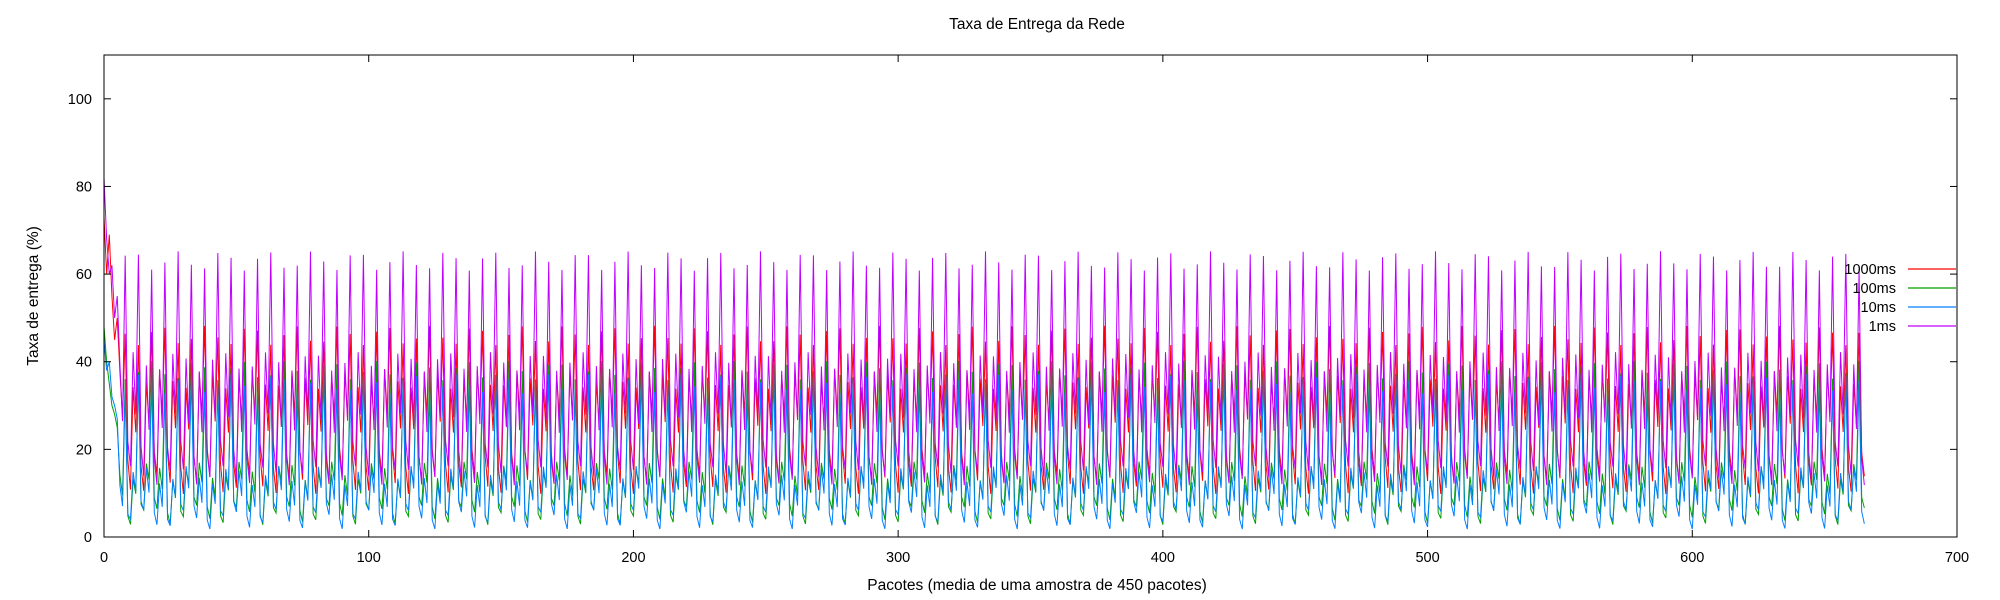 The height and width of the screenshot is (600, 2000). I want to click on x-tick-label: 300, so click(898, 558).